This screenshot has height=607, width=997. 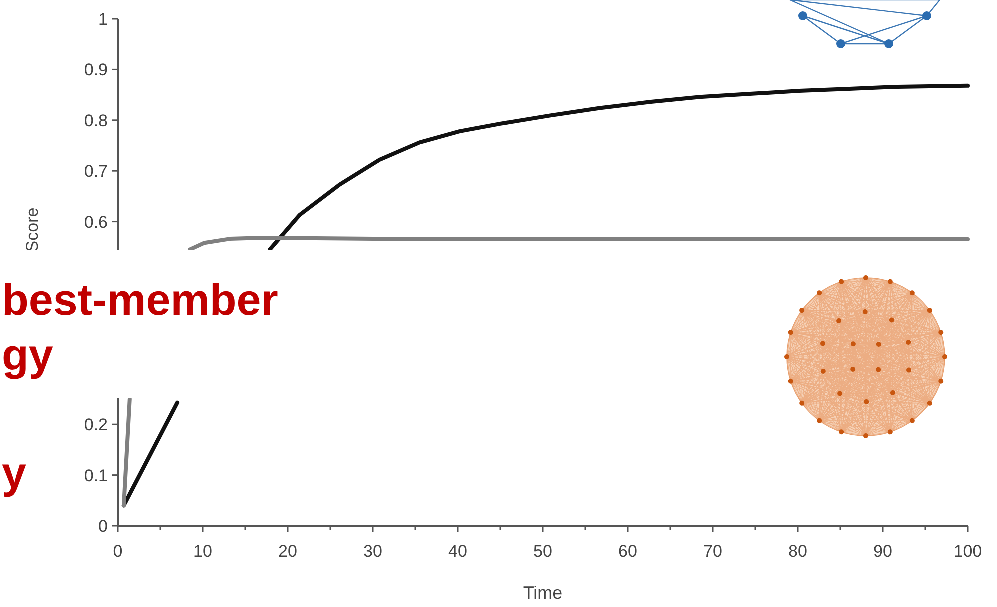 What do you see at coordinates (96, 425) in the screenshot?
I see `y-tick-label: 0.2` at bounding box center [96, 425].